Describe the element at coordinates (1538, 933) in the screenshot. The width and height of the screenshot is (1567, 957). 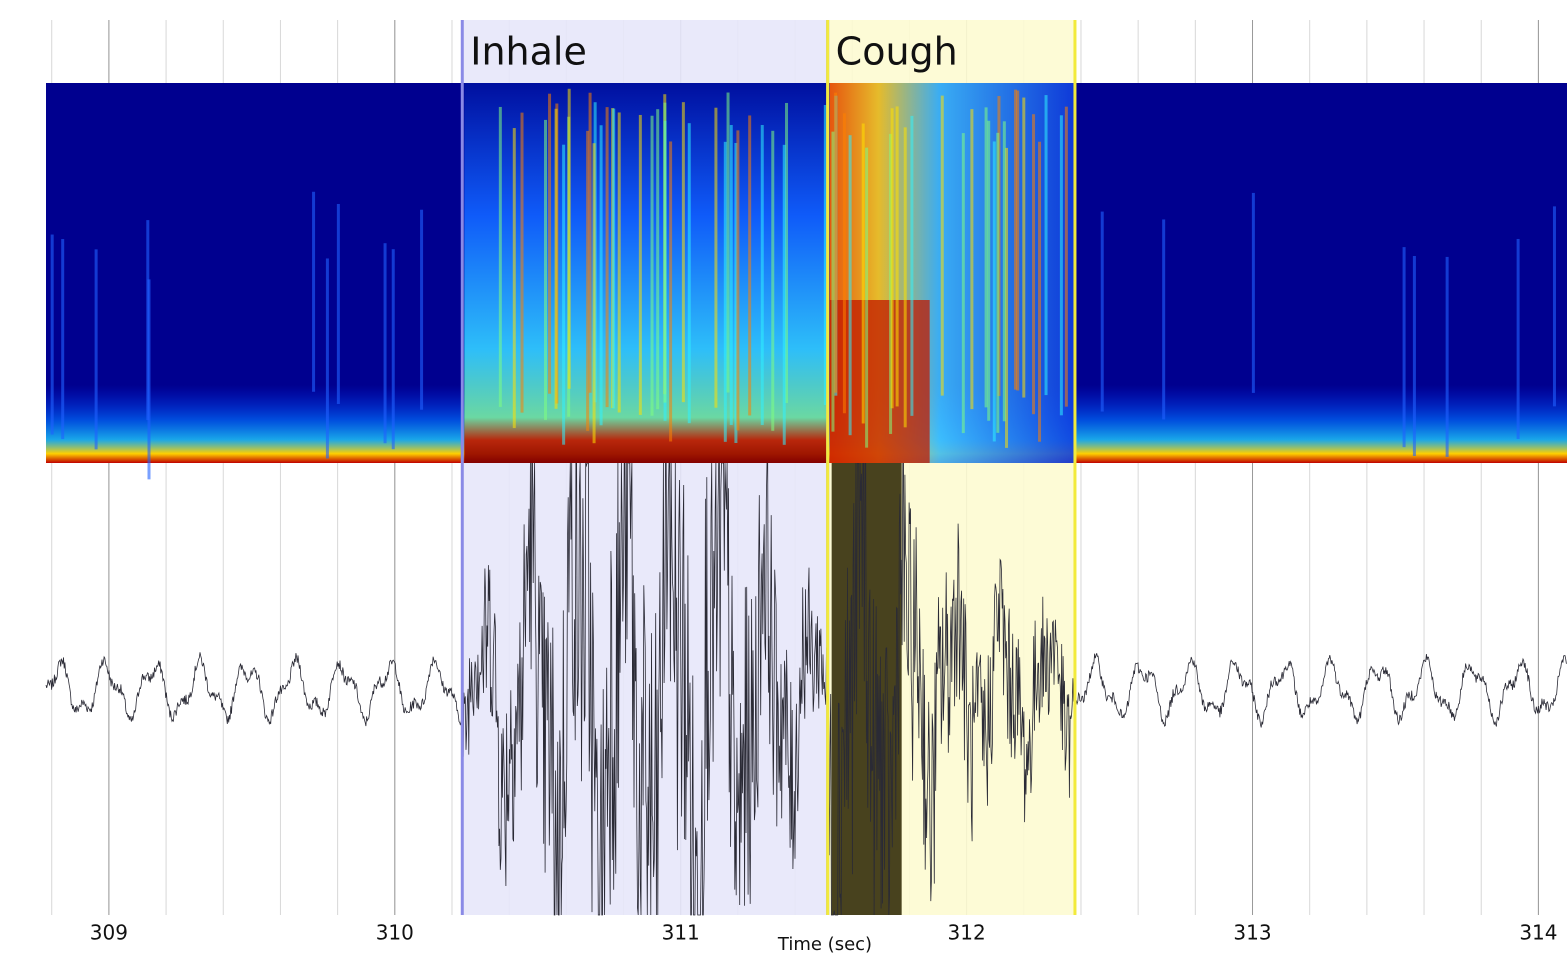
I see `tick-label: 314` at that location.